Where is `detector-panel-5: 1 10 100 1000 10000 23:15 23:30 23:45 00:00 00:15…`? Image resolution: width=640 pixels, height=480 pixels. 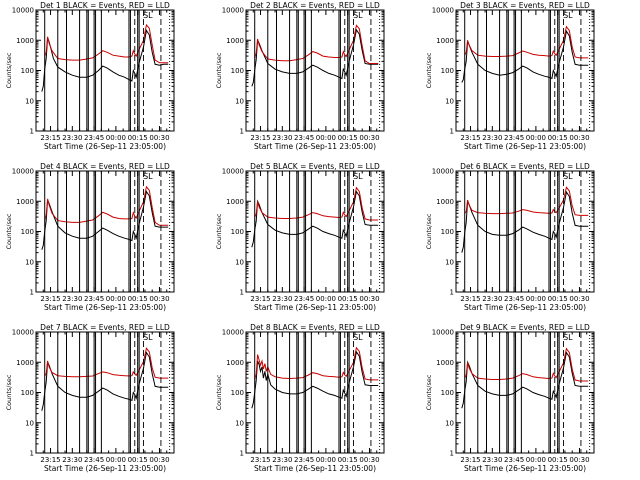 detector-panel-5: 1 10 100 1000 10000 23:15 23:30 23:45 00:00 00:15… is located at coordinates (300, 237).